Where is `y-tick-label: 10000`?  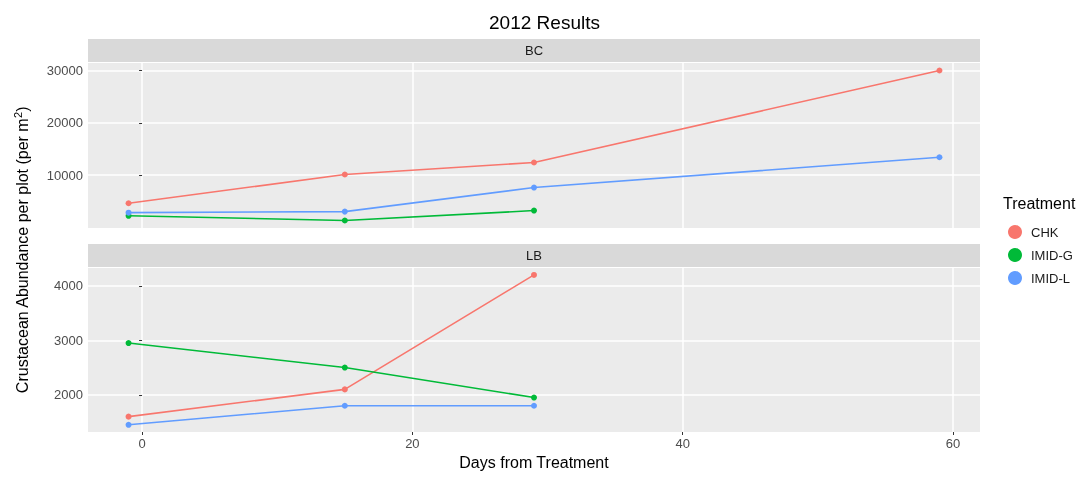
y-tick-label: 10000 is located at coordinates (64, 175).